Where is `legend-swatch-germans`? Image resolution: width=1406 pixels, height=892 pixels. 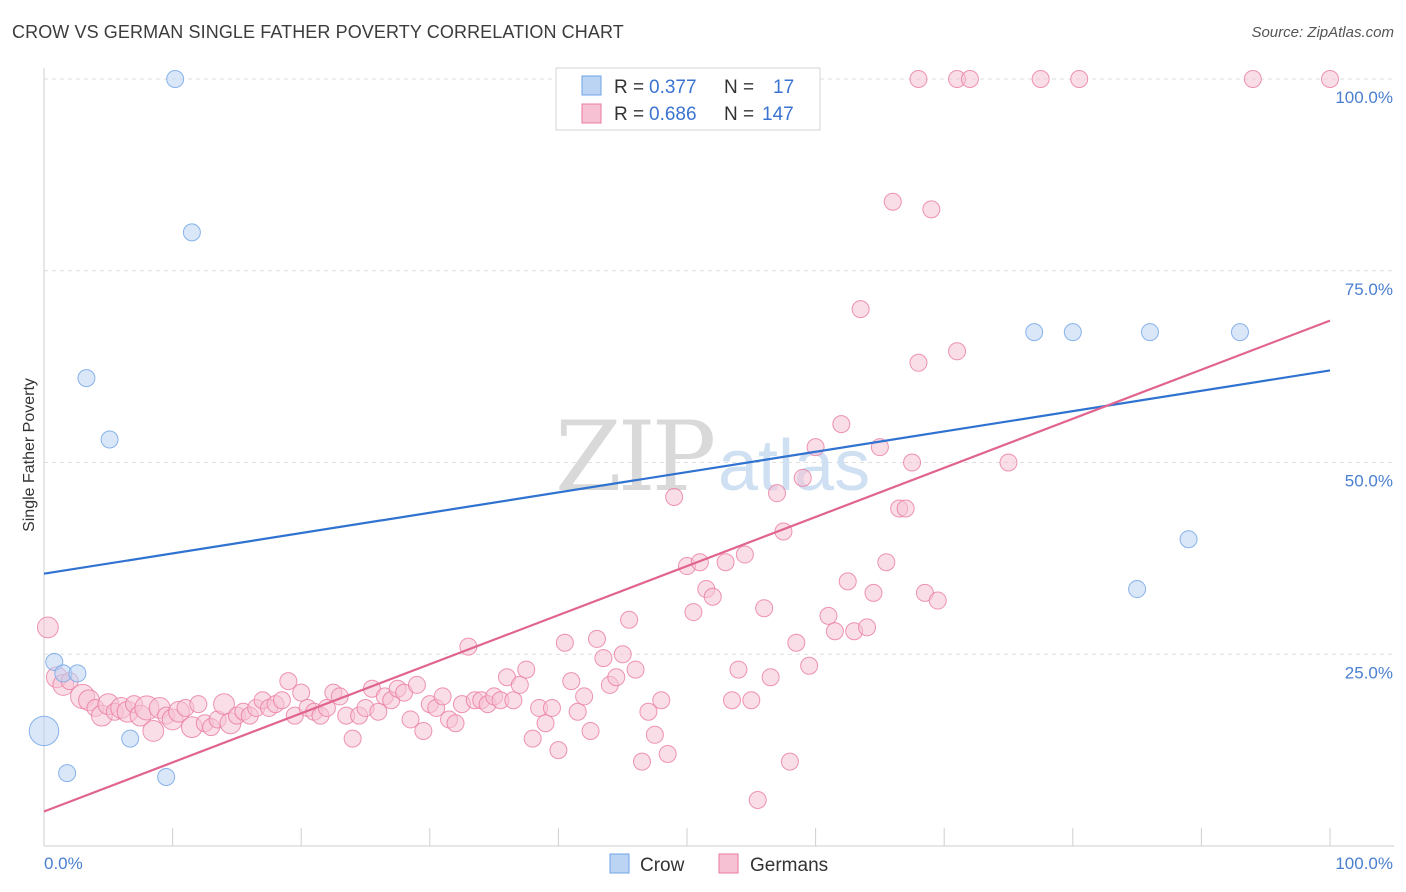 legend-swatch-germans is located at coordinates (591, 113).